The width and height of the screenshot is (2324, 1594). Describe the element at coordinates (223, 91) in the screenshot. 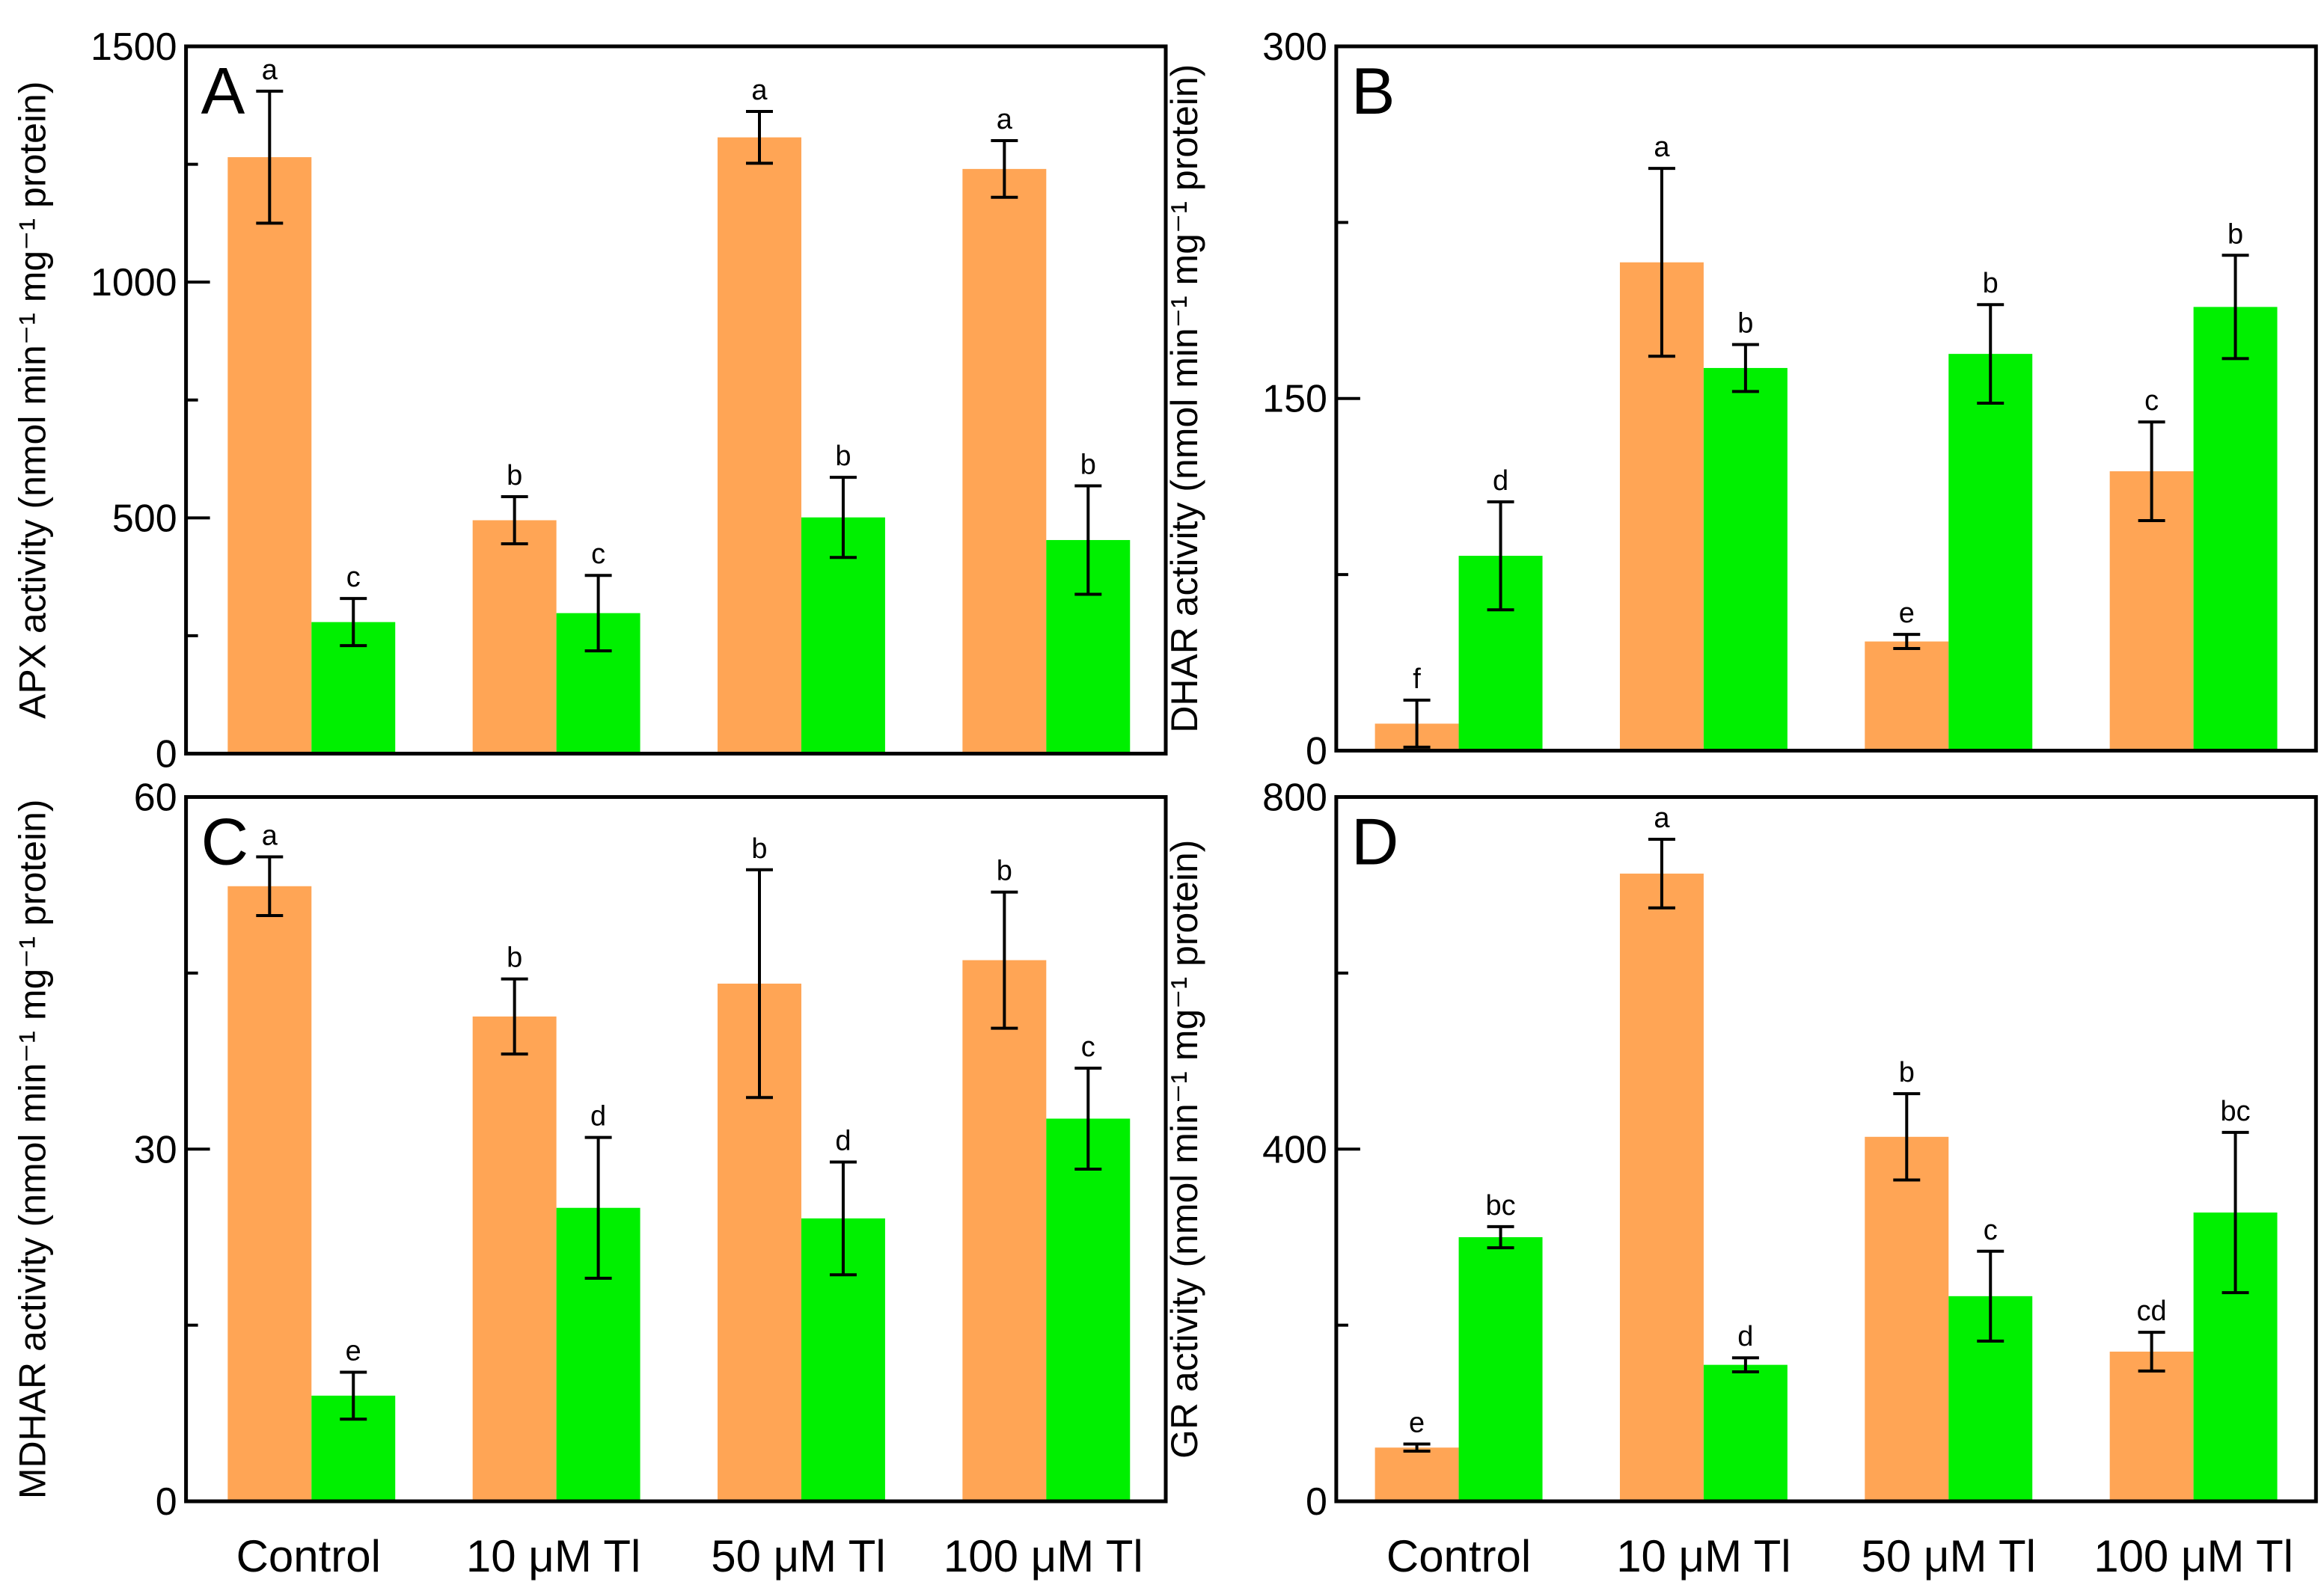

I see `panel-letter: A` at that location.